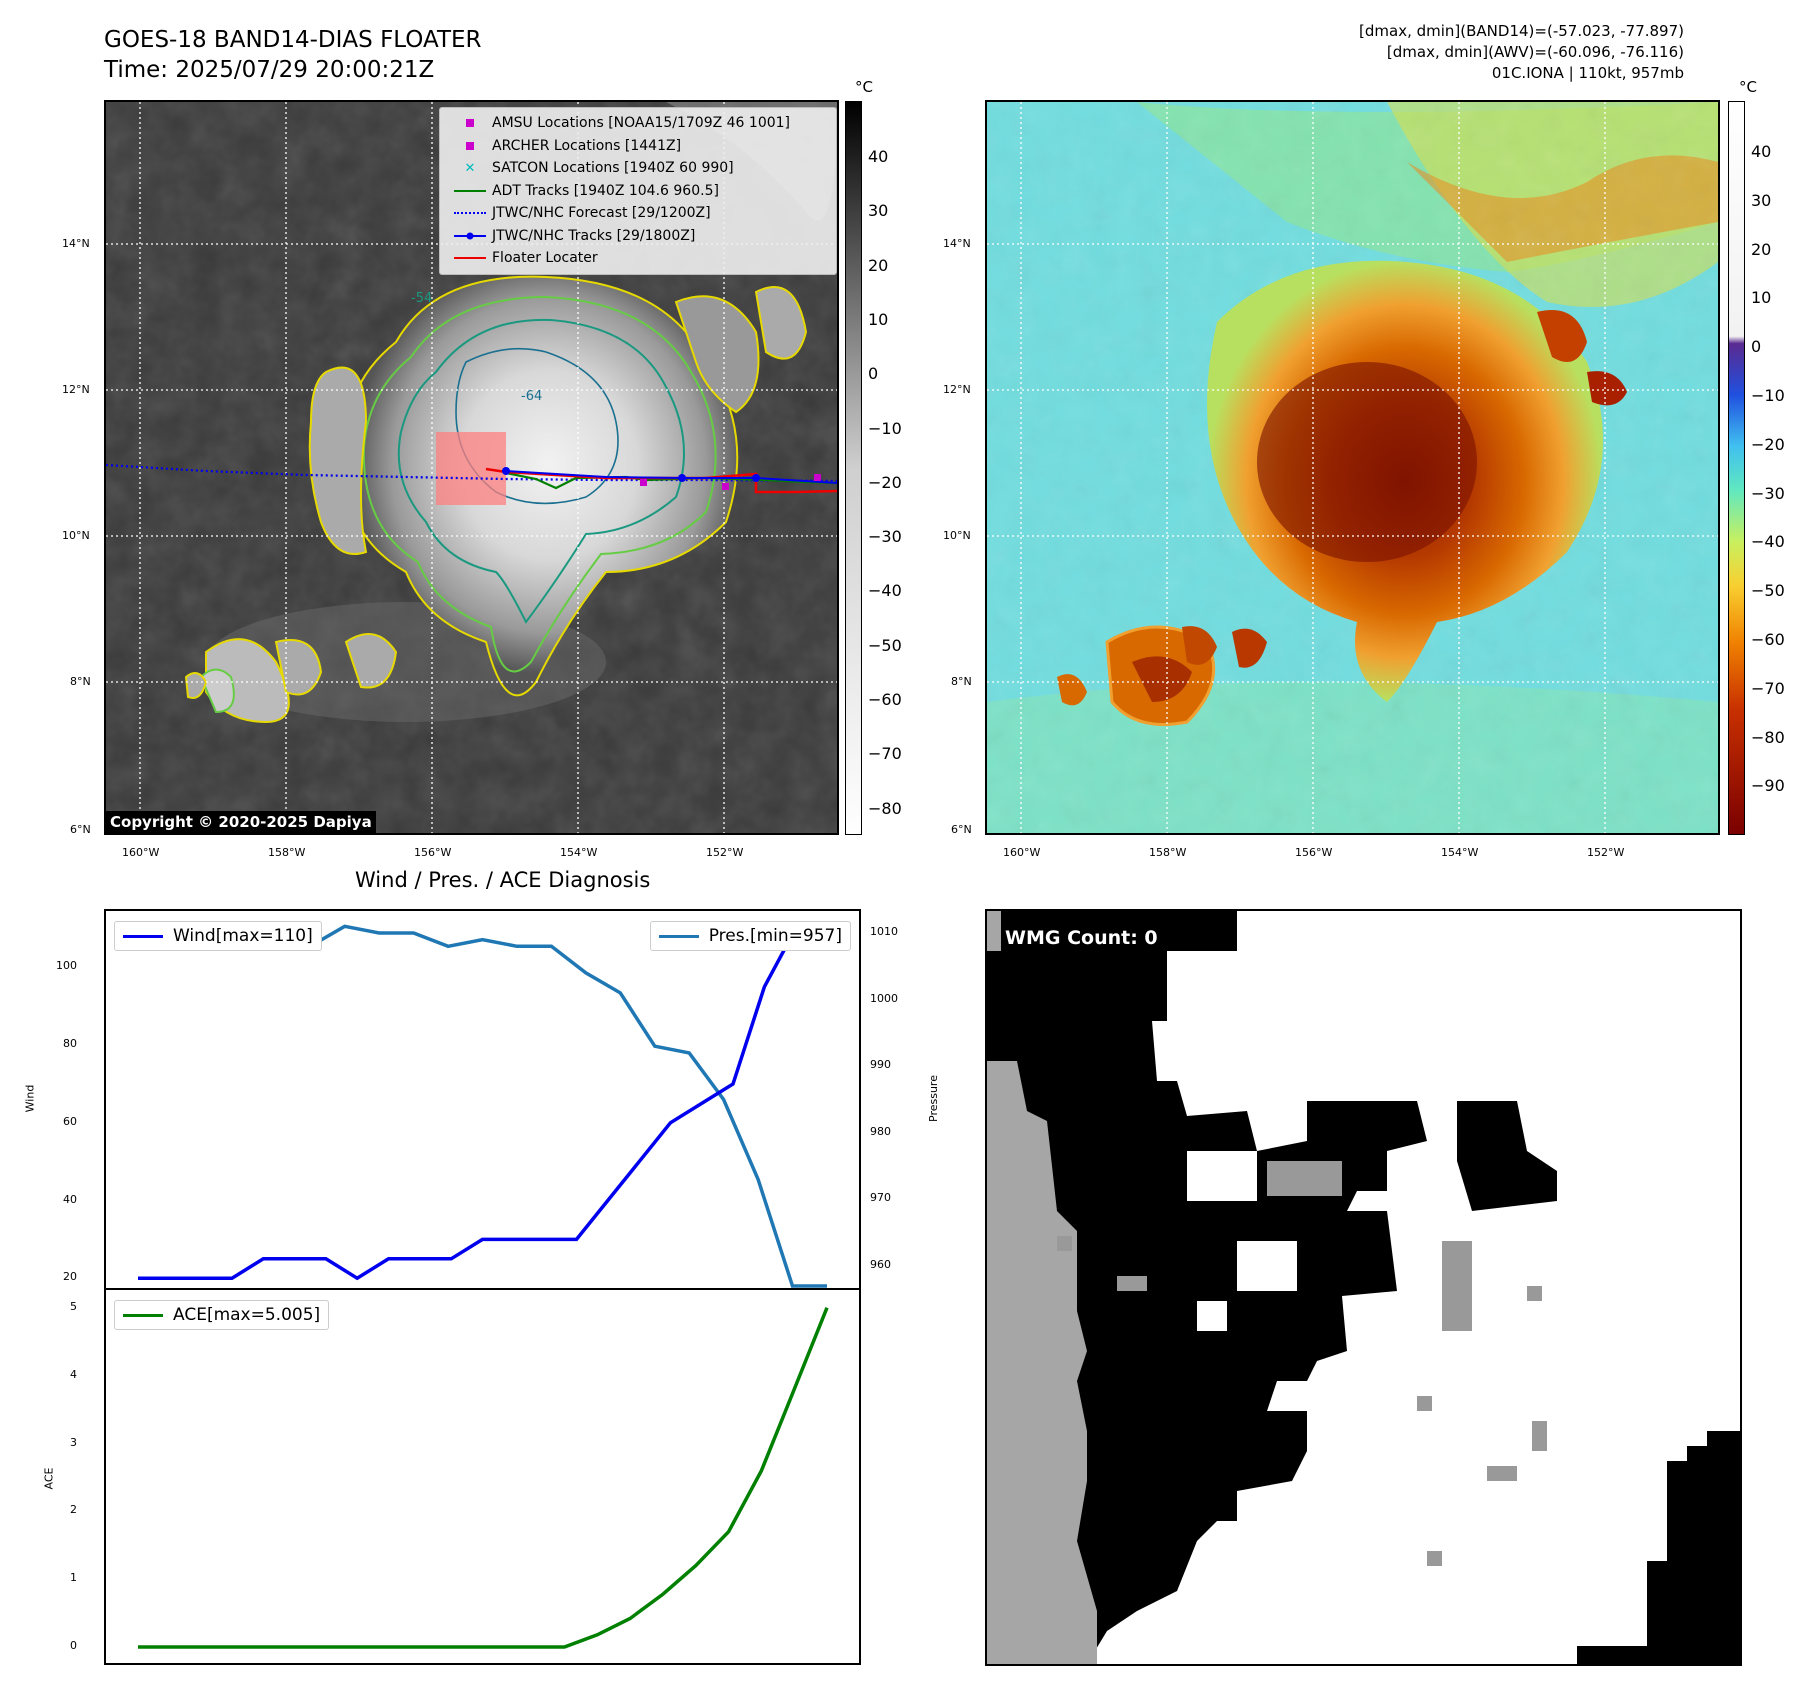  I want to click on awv-colorbar-tick: −10, so click(1768, 395).